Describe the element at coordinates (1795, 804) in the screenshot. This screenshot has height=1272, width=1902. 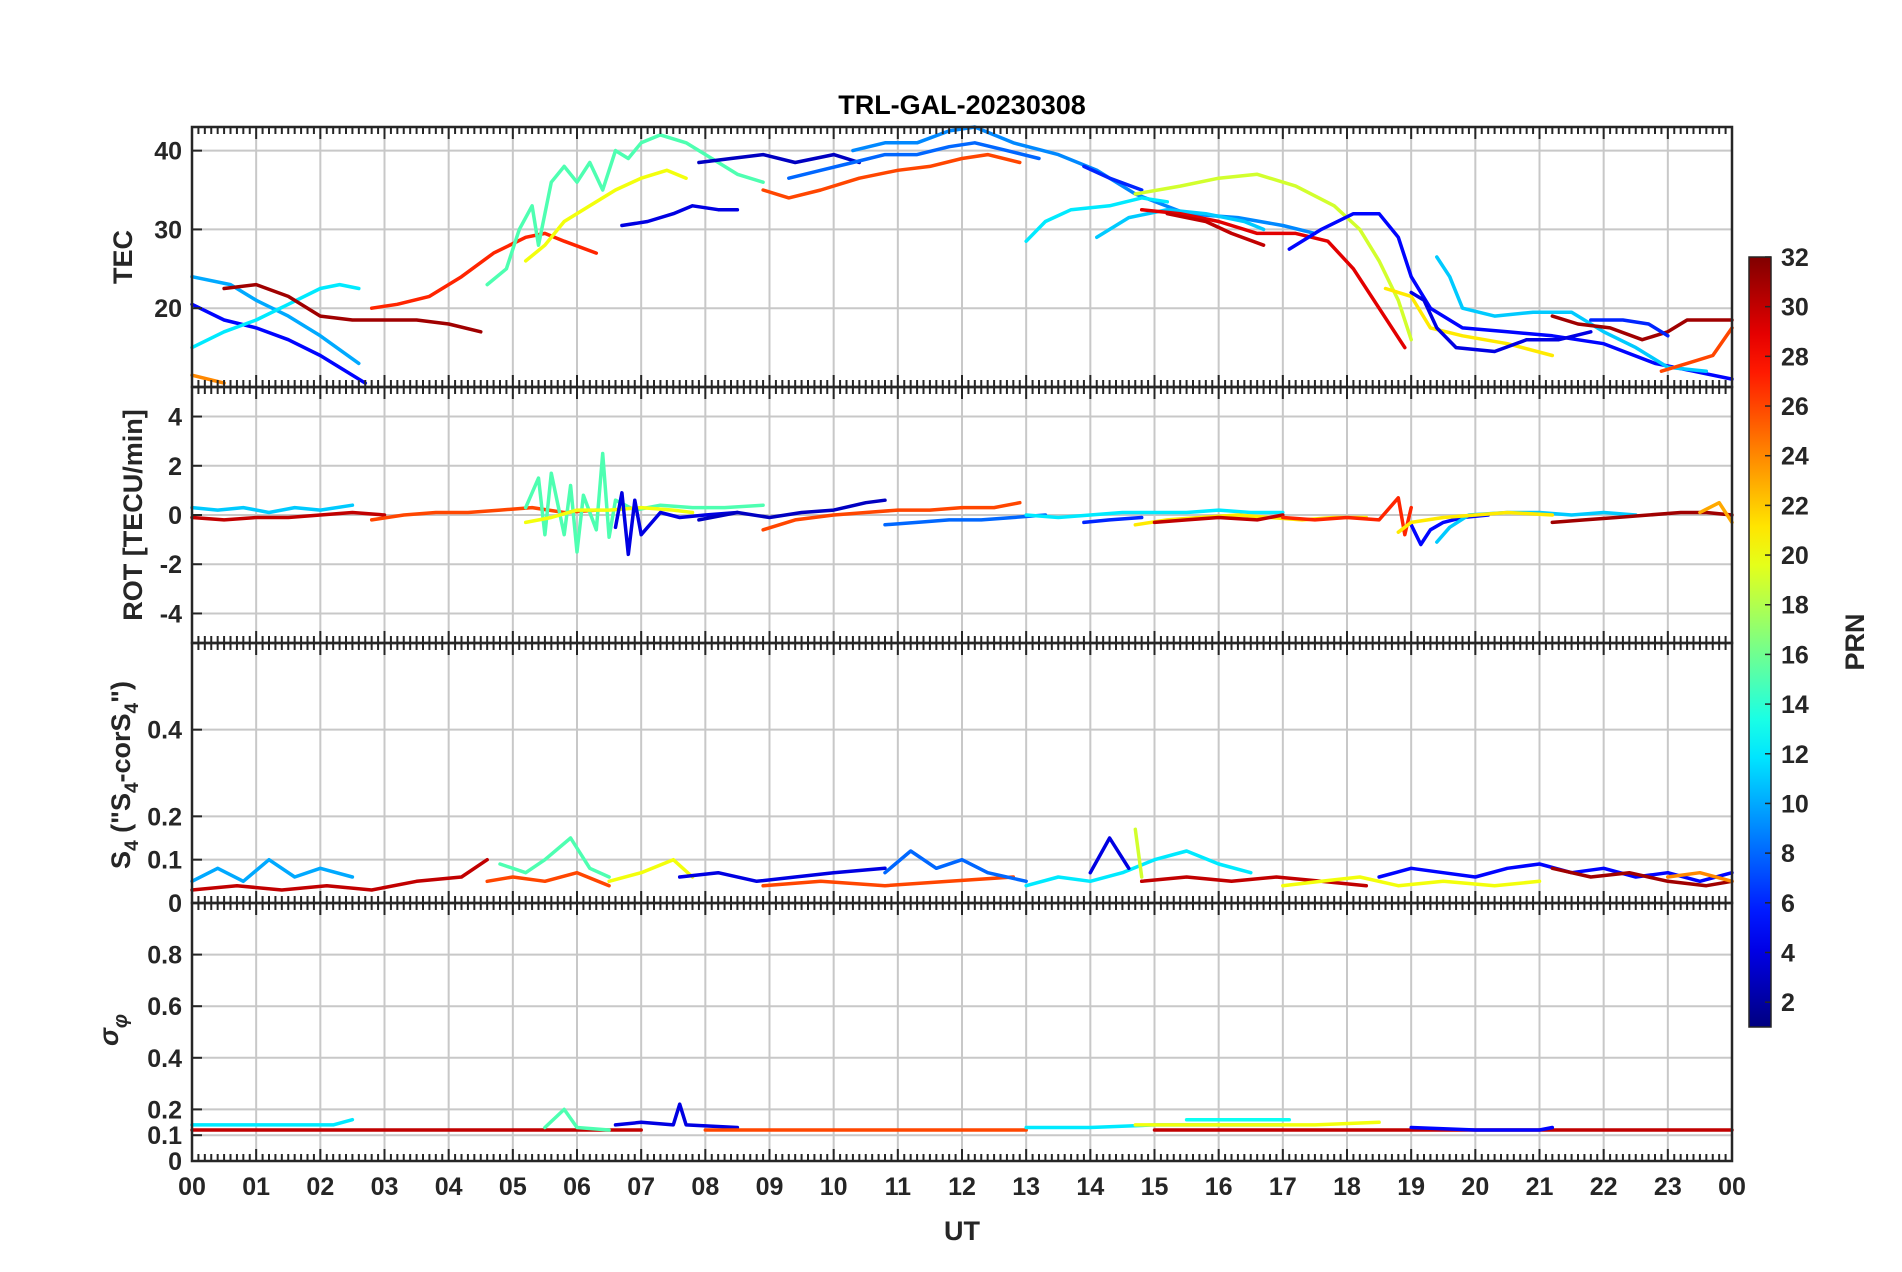
I see `colorbar-tick-label: 10` at that location.